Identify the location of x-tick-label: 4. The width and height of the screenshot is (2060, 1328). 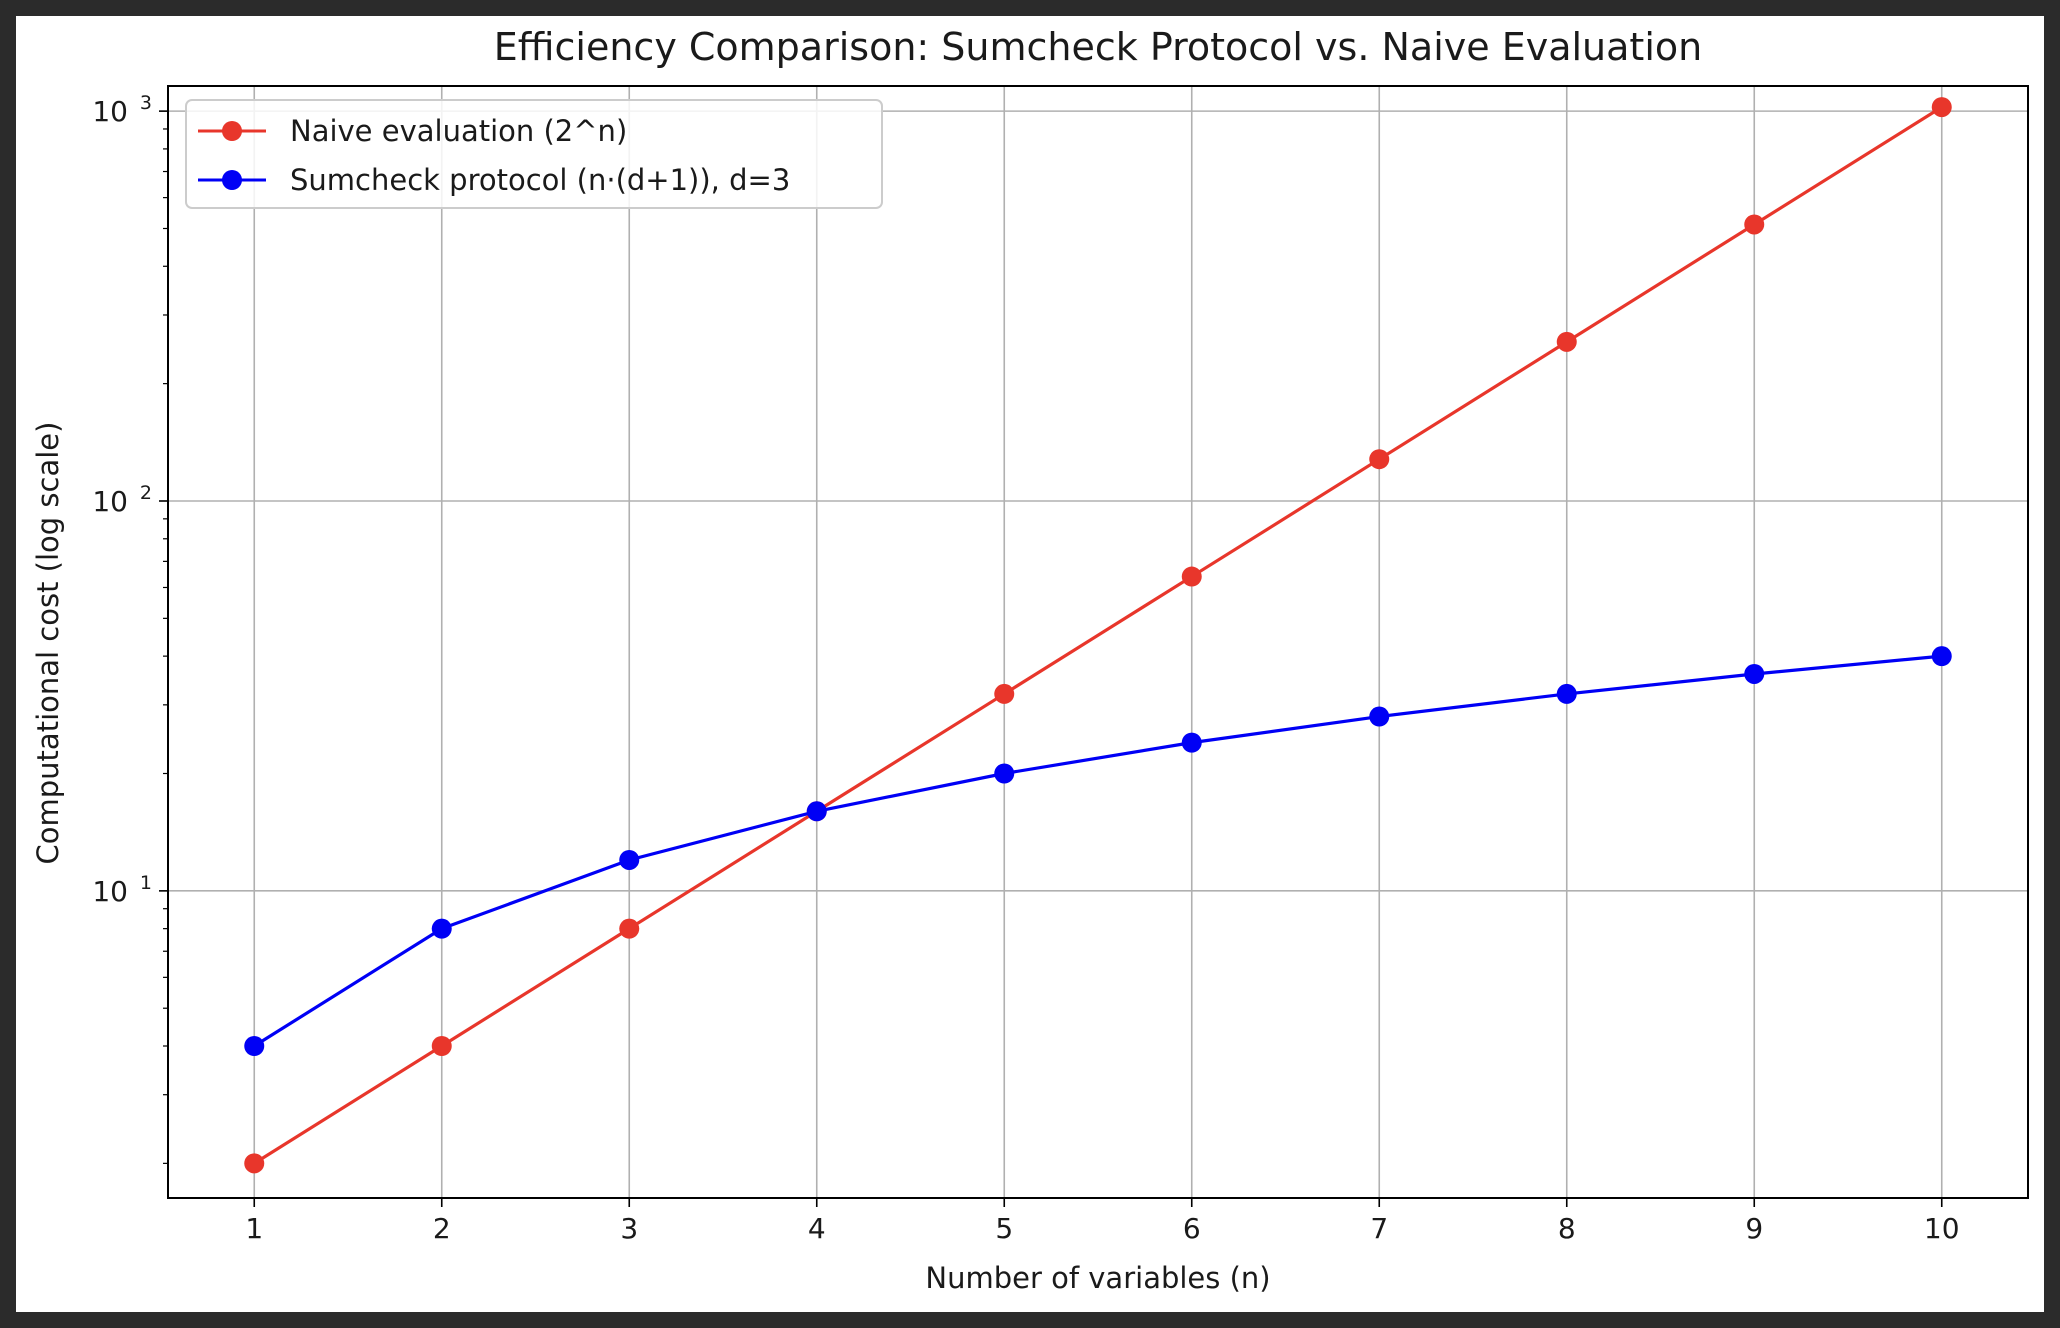
(817, 1228).